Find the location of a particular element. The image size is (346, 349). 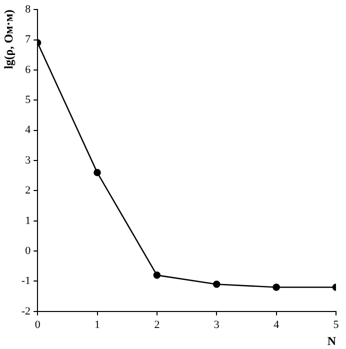

x-tick-label: 5 is located at coordinates (336, 324).